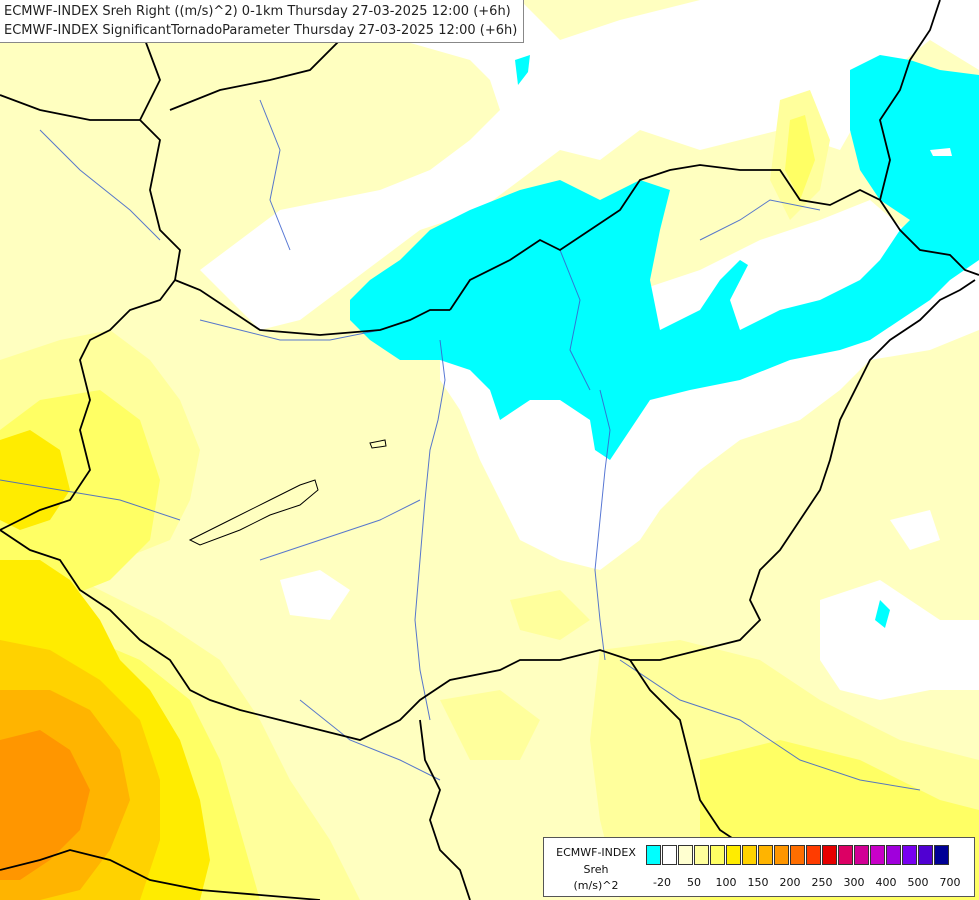 This screenshot has height=900, width=979. Describe the element at coordinates (253, 512) in the screenshot. I see `lake-outline` at that location.